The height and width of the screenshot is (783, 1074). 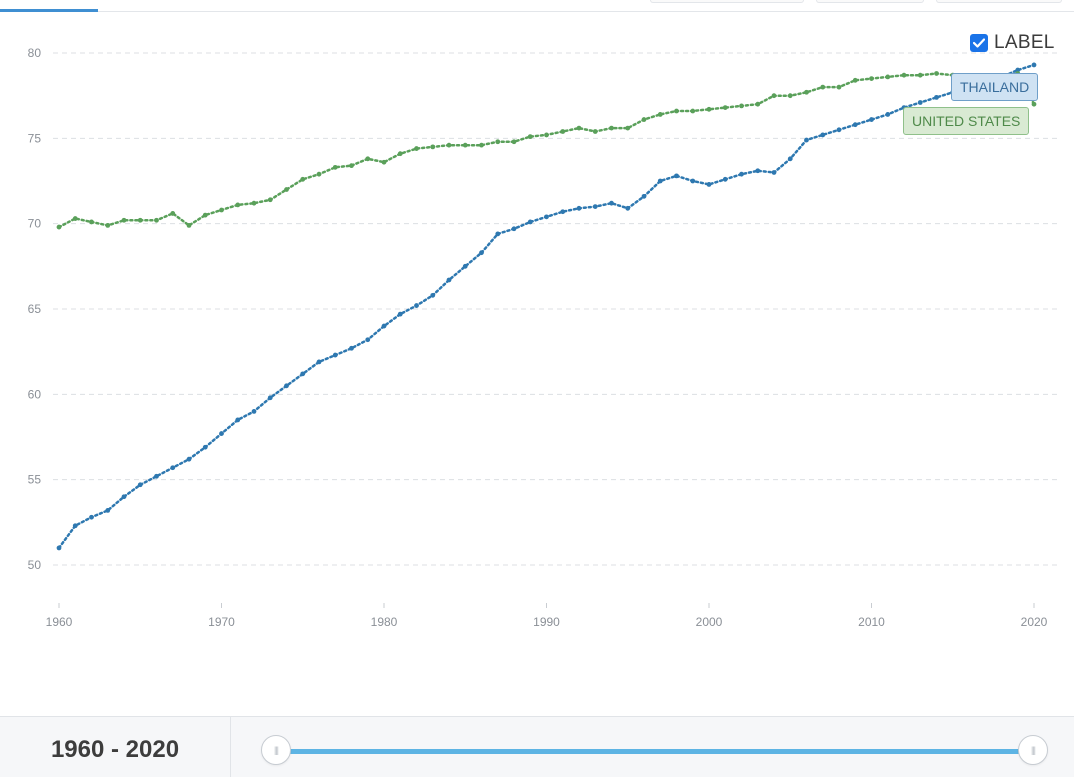 I want to click on x-tick-label: 1970, so click(x=221, y=622).